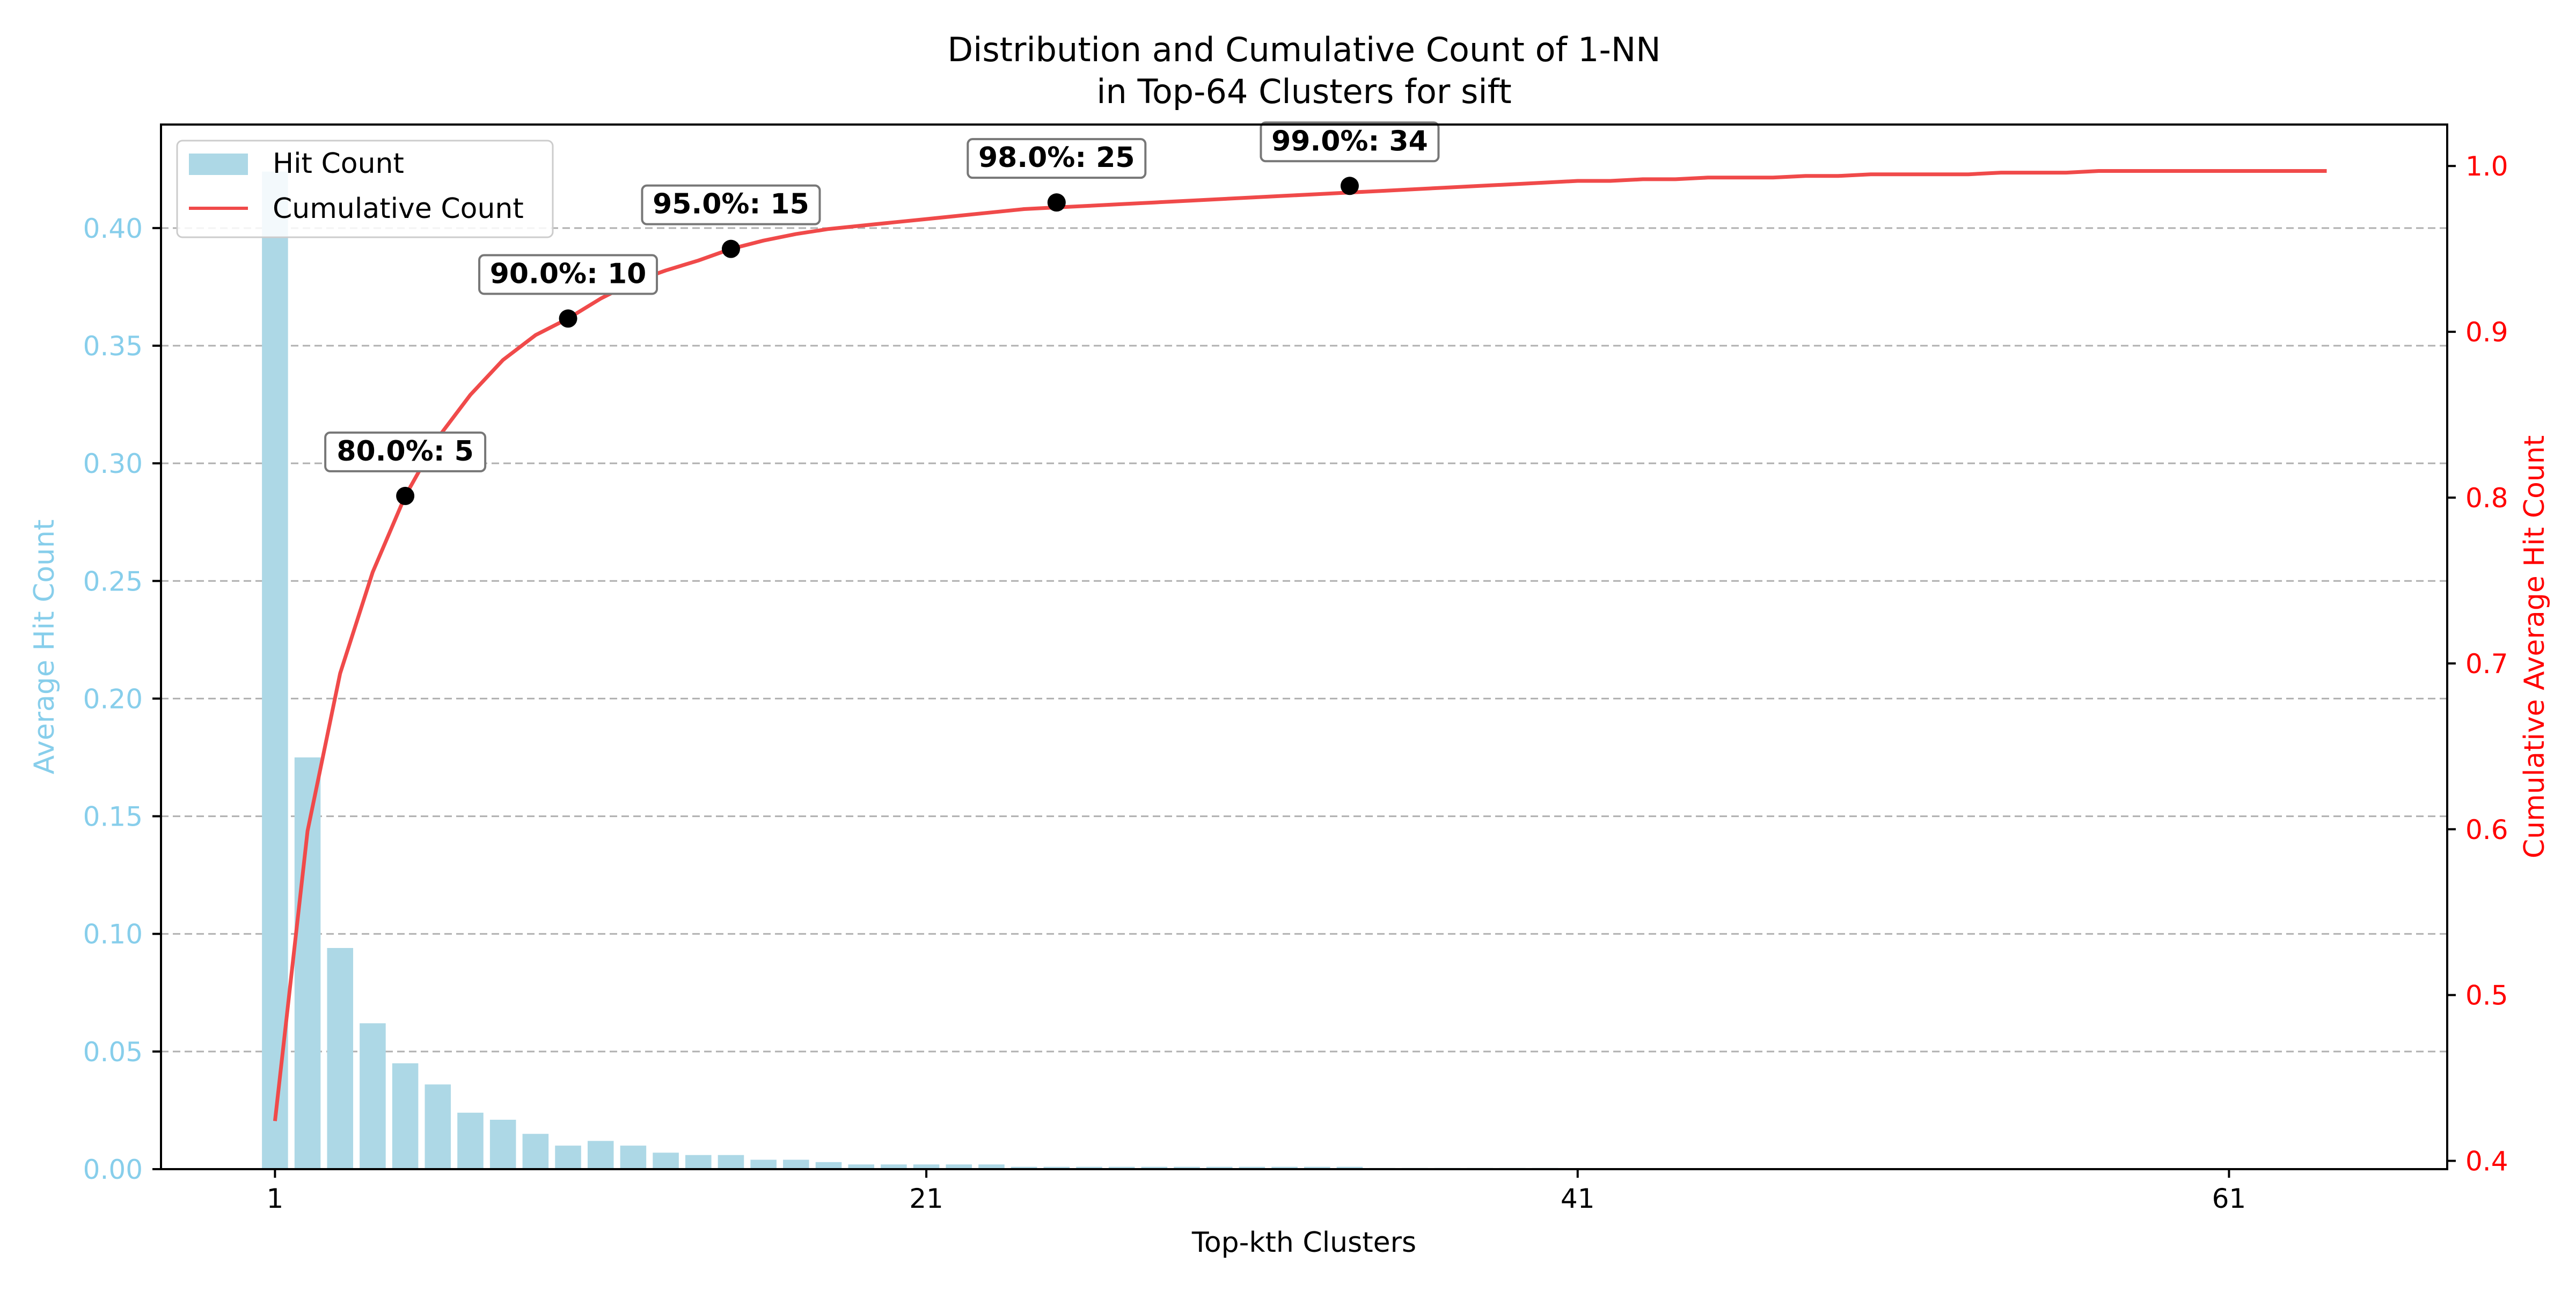 The image size is (2576, 1291). Describe the element at coordinates (568, 274) in the screenshot. I see `threshold-label: 90.0%: 10` at that location.